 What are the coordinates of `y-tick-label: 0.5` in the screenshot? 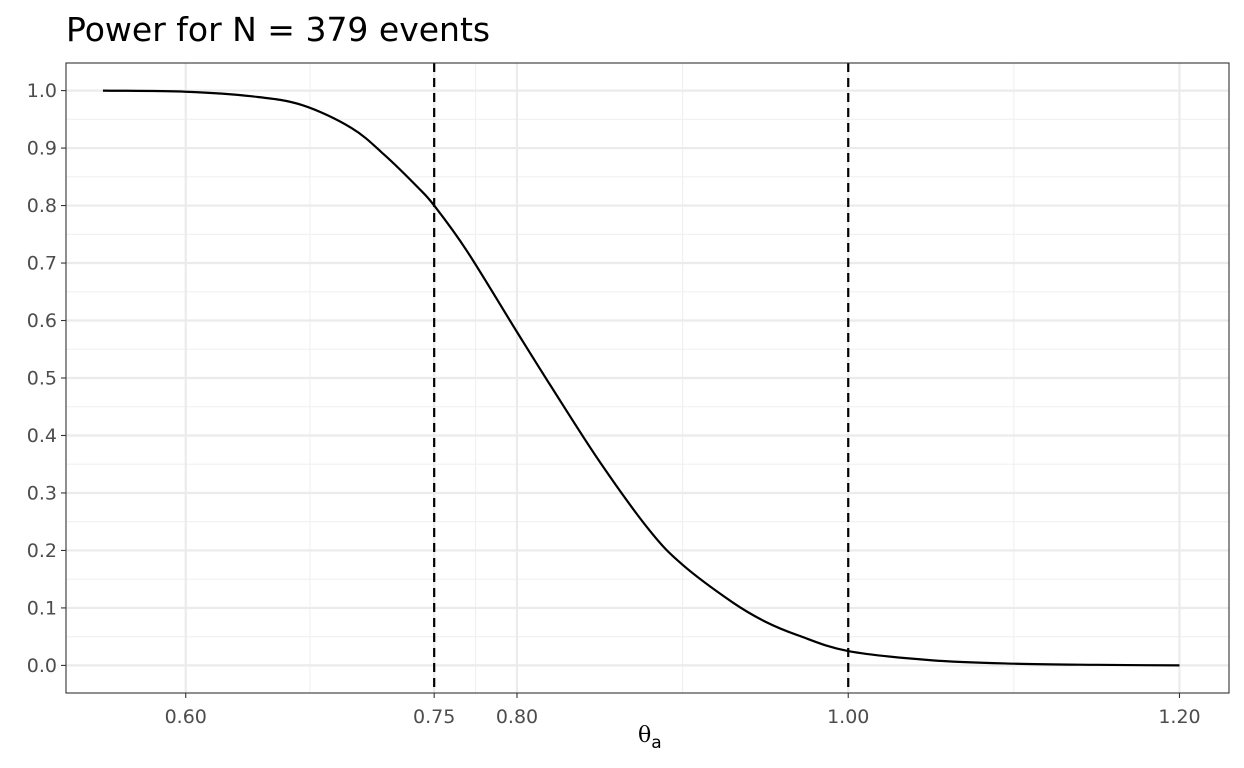 It's located at (42, 379).